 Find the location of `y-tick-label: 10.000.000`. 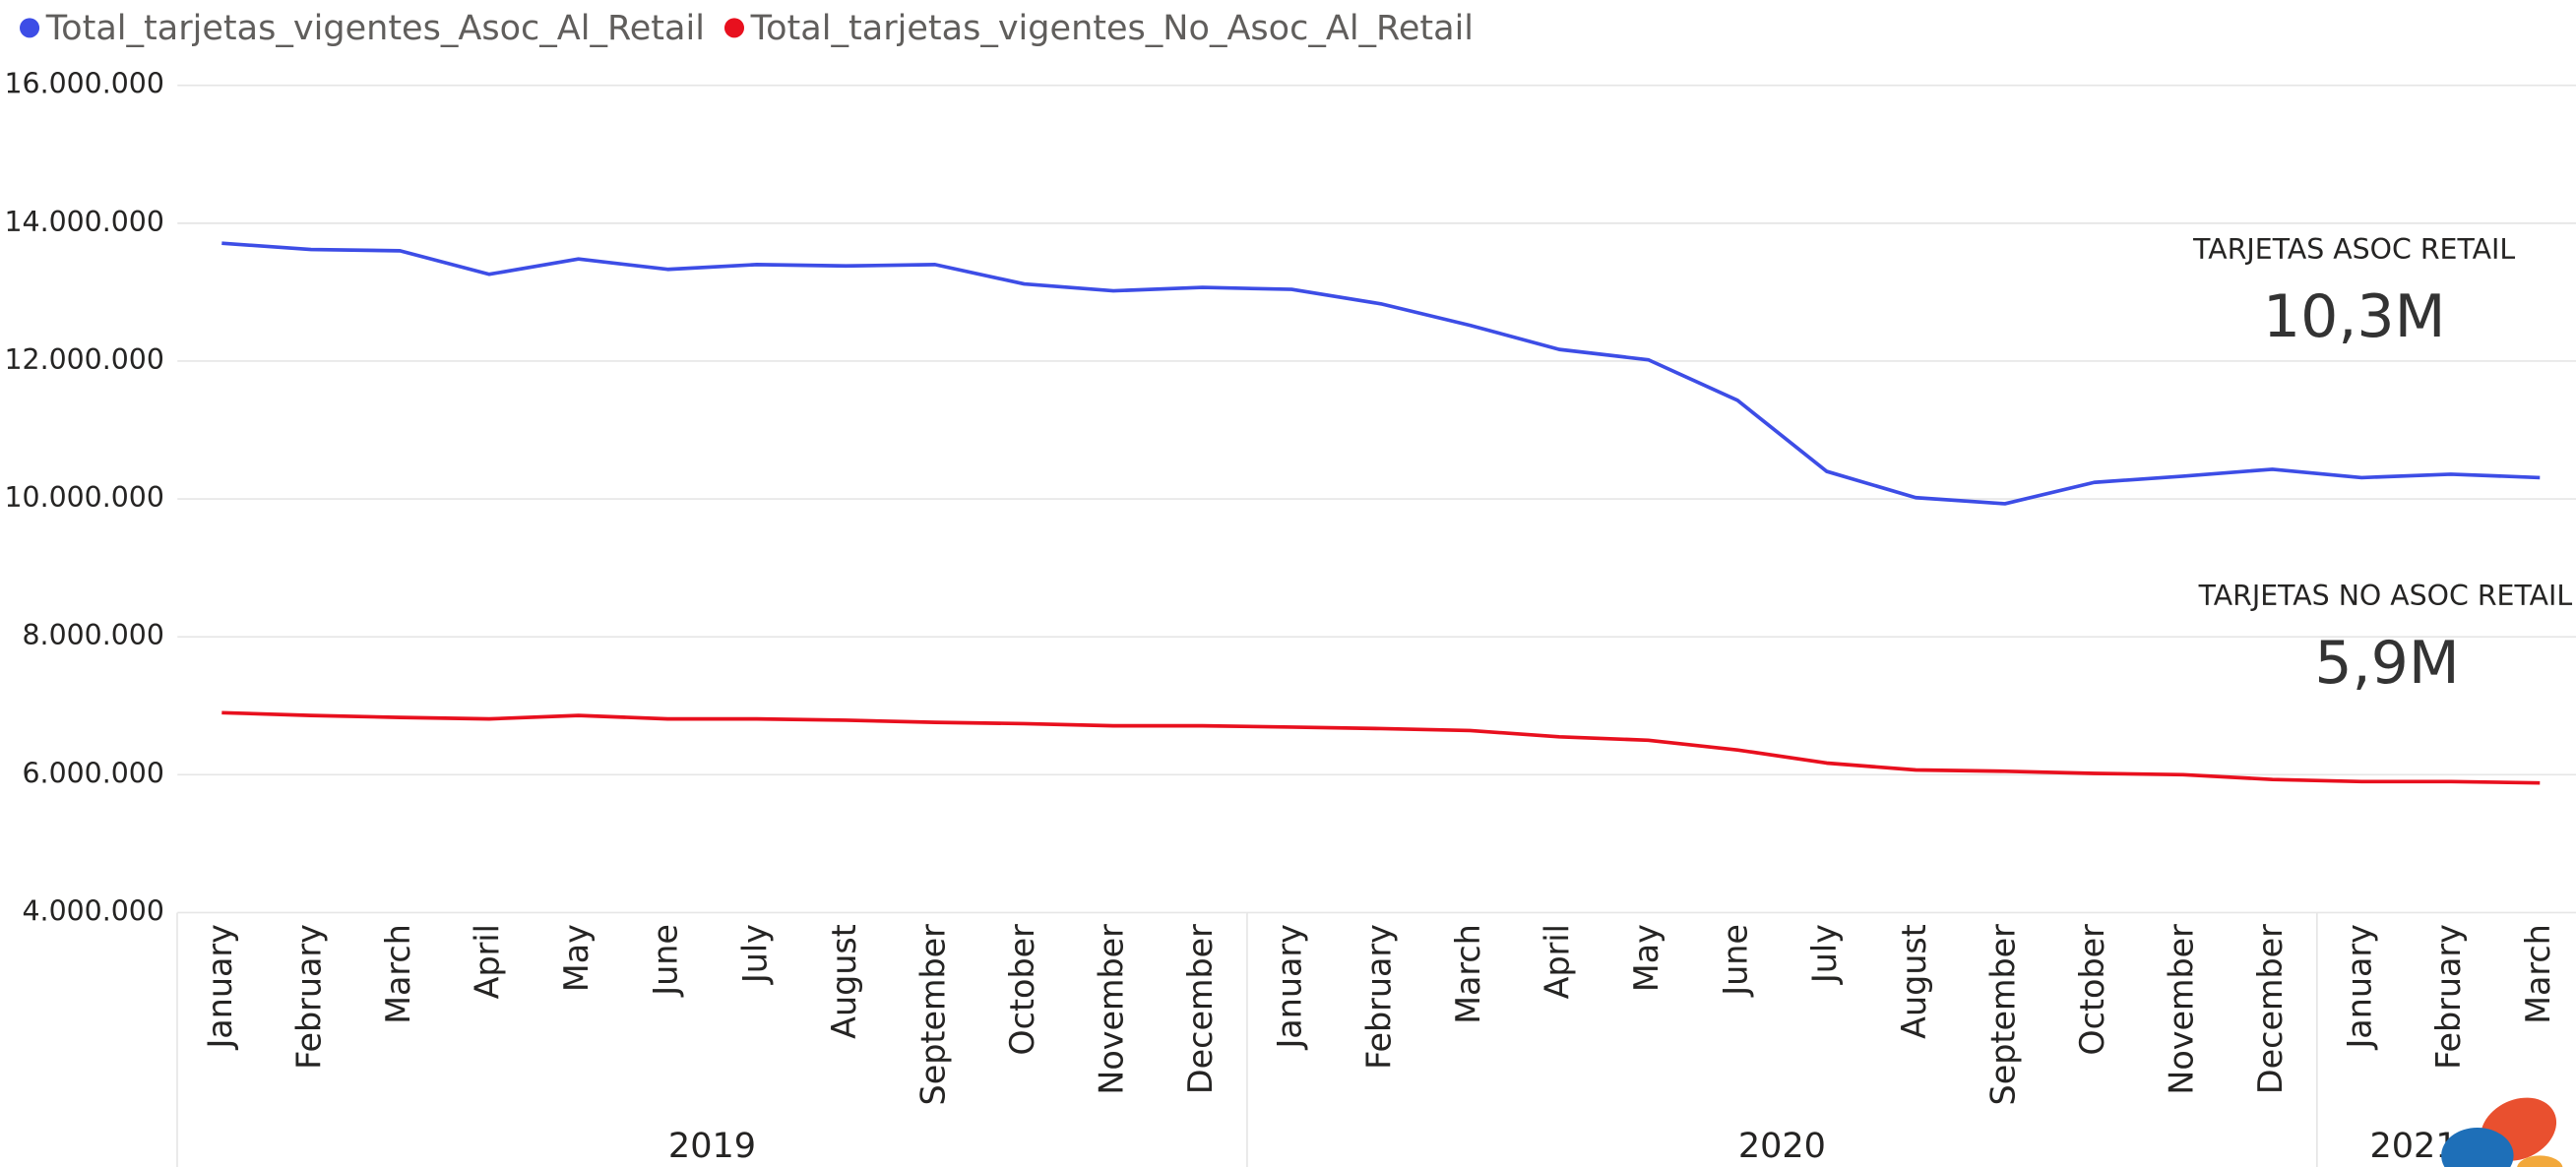

y-tick-label: 10.000.000 is located at coordinates (84, 497).